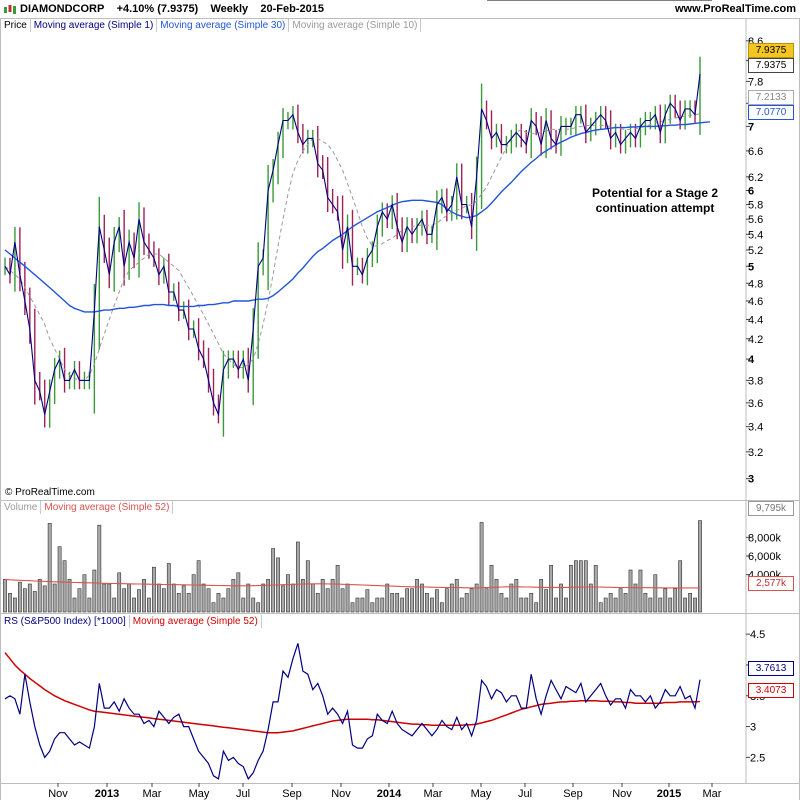 The width and height of the screenshot is (800, 800). Describe the element at coordinates (755, 251) in the screenshot. I see `price-tick-label: 5.2` at that location.